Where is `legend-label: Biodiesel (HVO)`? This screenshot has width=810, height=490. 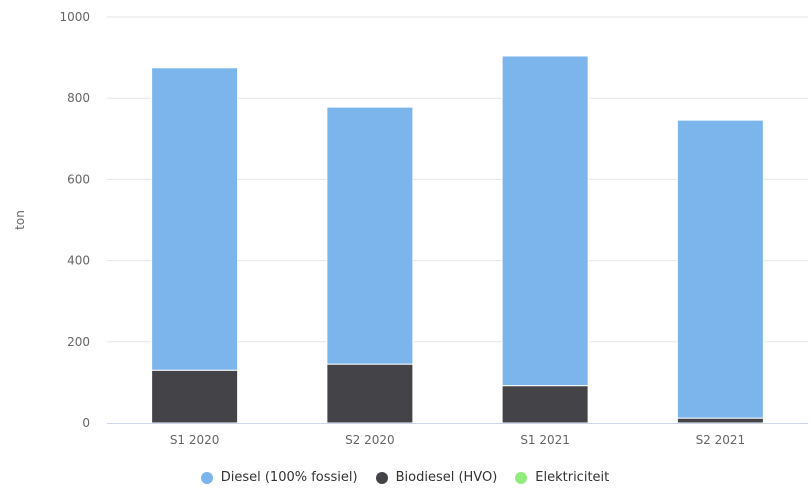 legend-label: Biodiesel (HVO) is located at coordinates (446, 477).